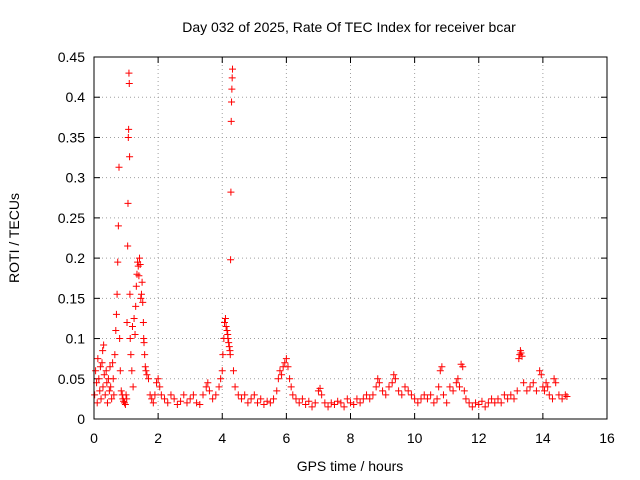 The width and height of the screenshot is (640, 480). I want to click on x-tick-label: 16, so click(607, 438).